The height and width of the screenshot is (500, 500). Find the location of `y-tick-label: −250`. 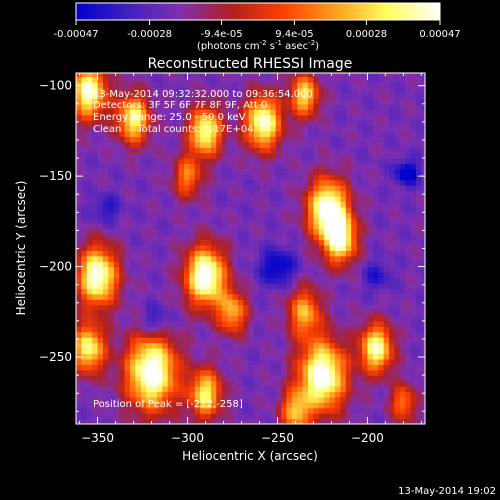

y-tick-label: −250 is located at coordinates (55, 357).